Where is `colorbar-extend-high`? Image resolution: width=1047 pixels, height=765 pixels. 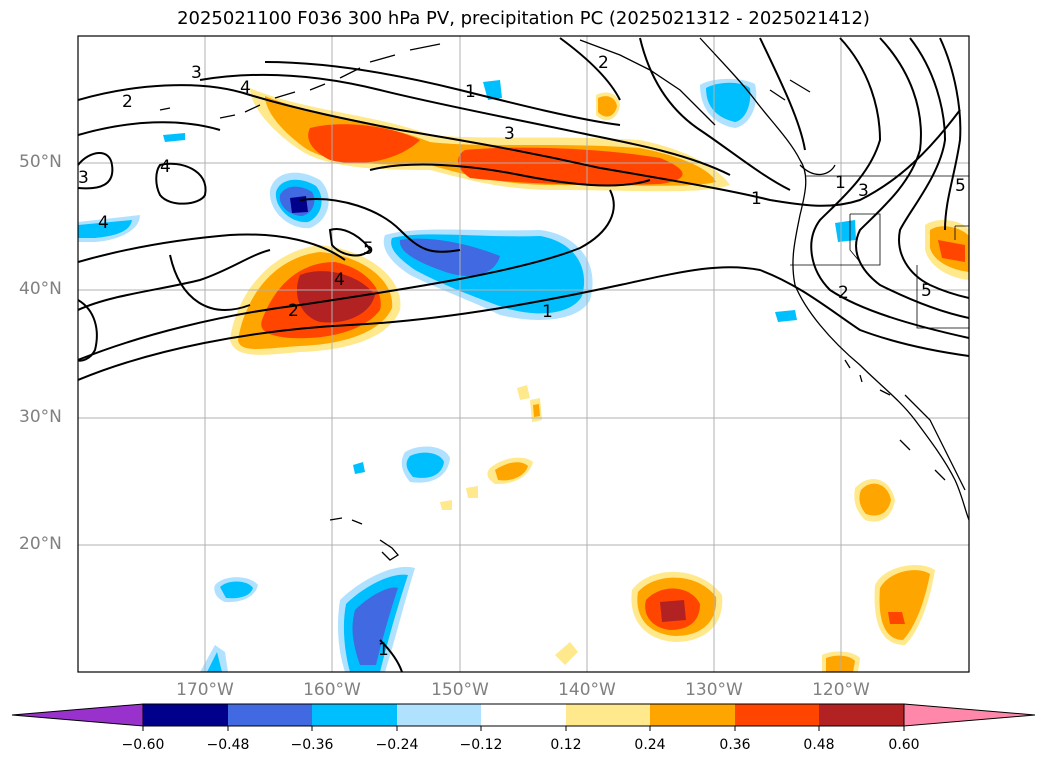 colorbar-extend-high is located at coordinates (969, 715).